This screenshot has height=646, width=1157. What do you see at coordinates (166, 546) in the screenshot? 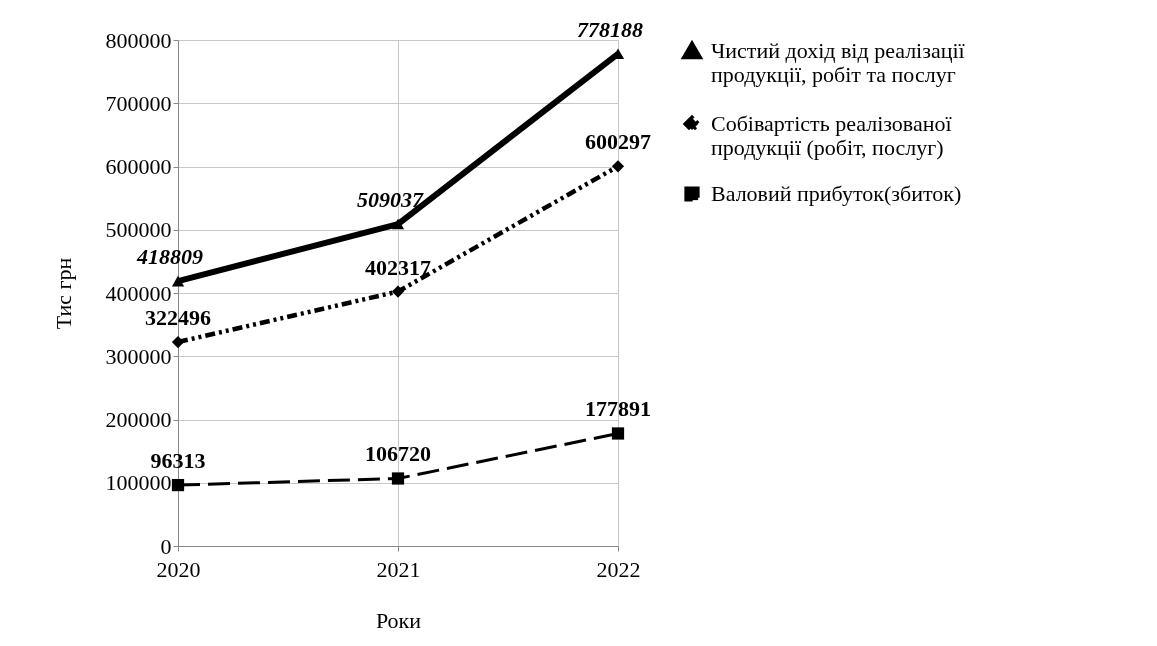
I see `y-tick-label: 0` at bounding box center [166, 546].